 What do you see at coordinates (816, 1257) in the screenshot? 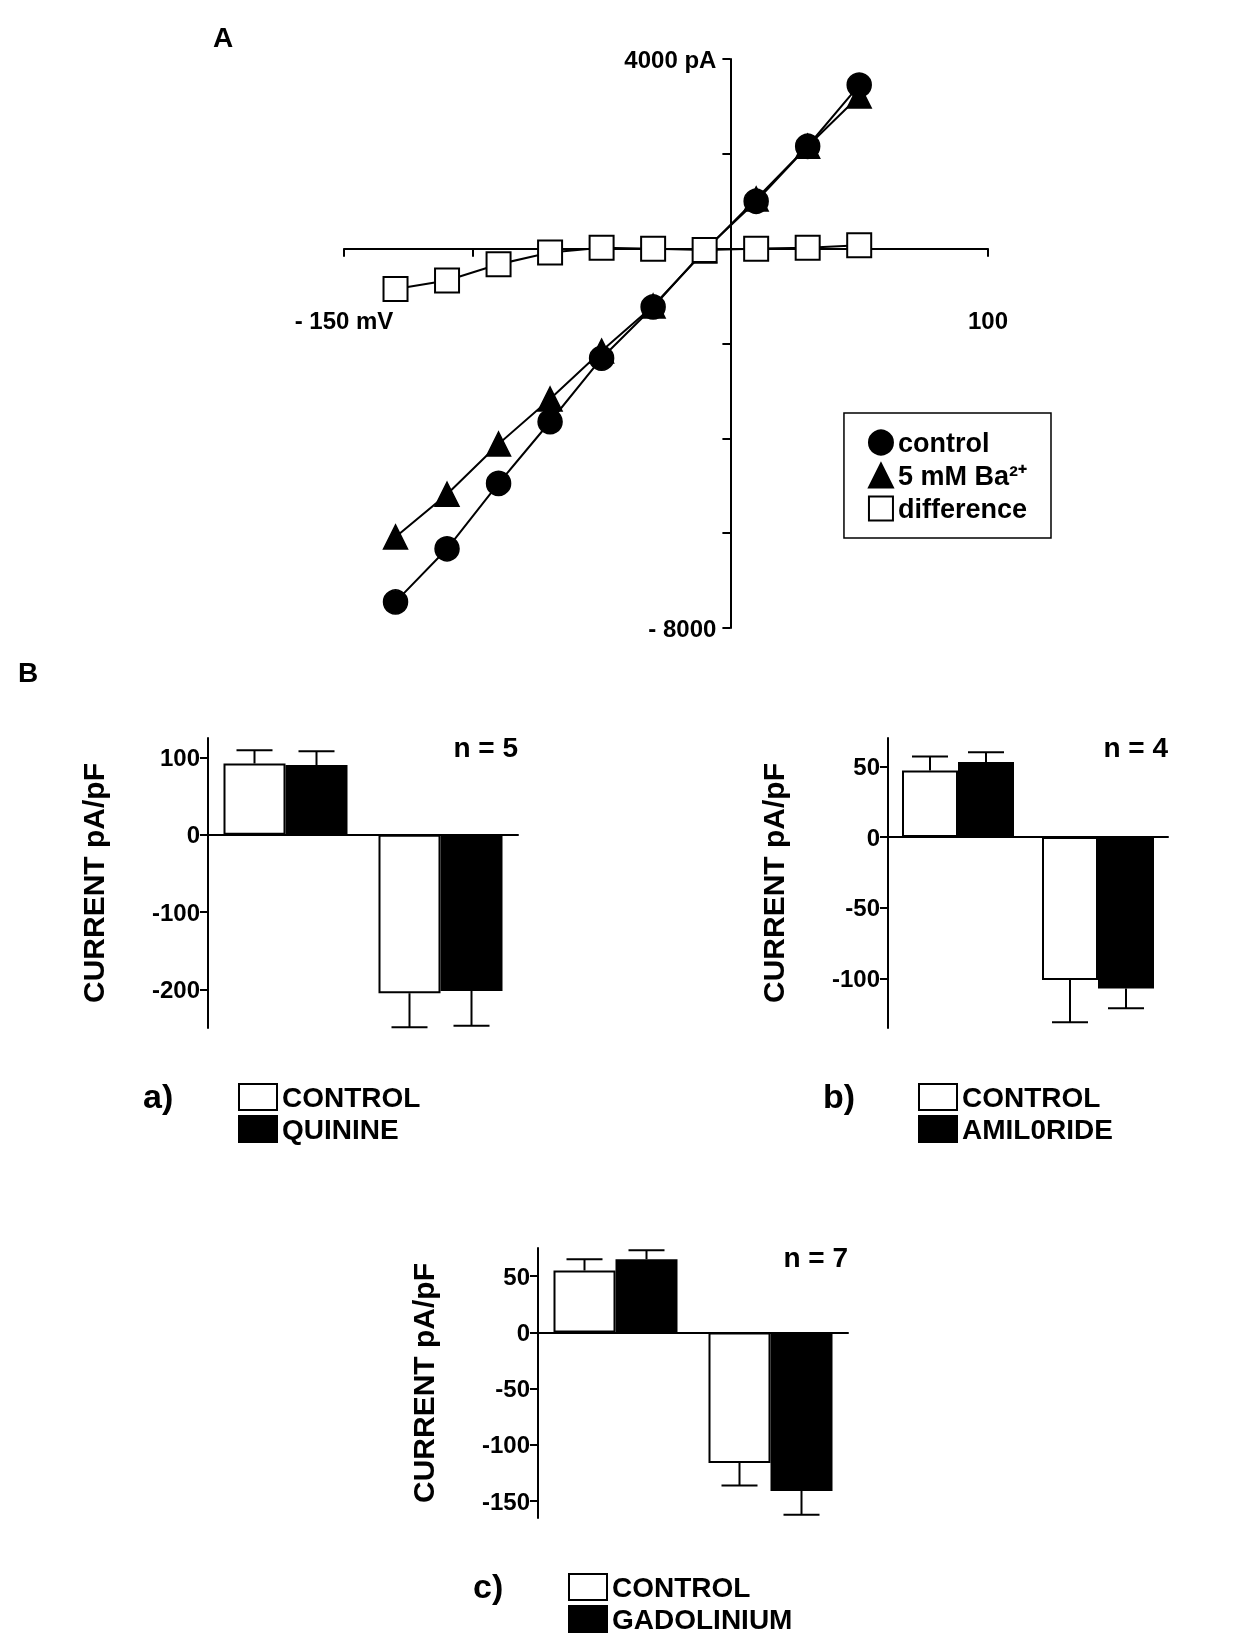
I see `annotation: n = 7` at bounding box center [816, 1257].